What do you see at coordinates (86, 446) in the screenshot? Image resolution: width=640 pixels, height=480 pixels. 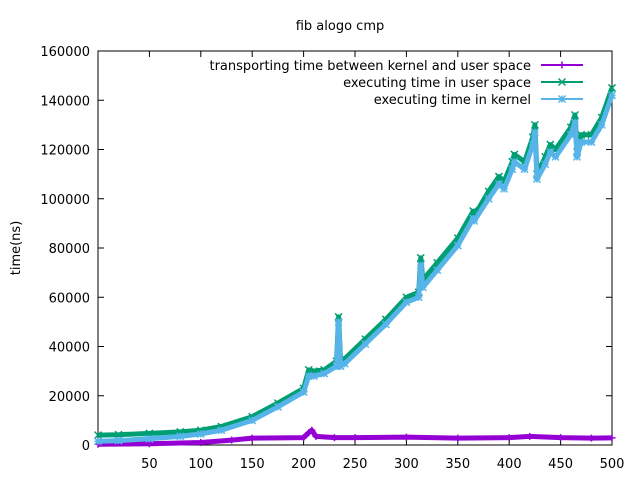 I see `y-tick-label: 0` at bounding box center [86, 446].